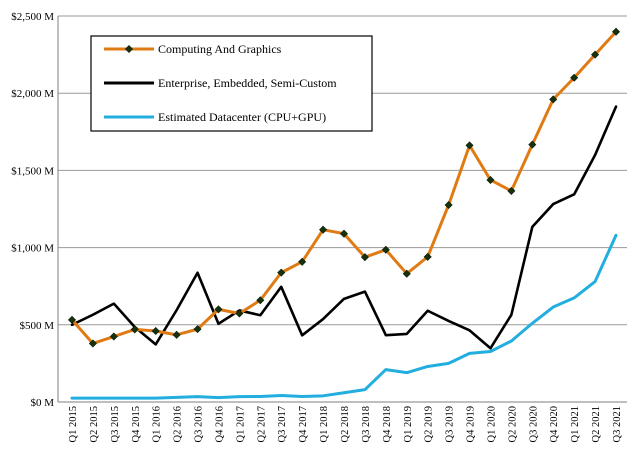 This screenshot has height=460, width=636. What do you see at coordinates (136, 424) in the screenshot?
I see `x-tick-label: Q4 2015` at bounding box center [136, 424].